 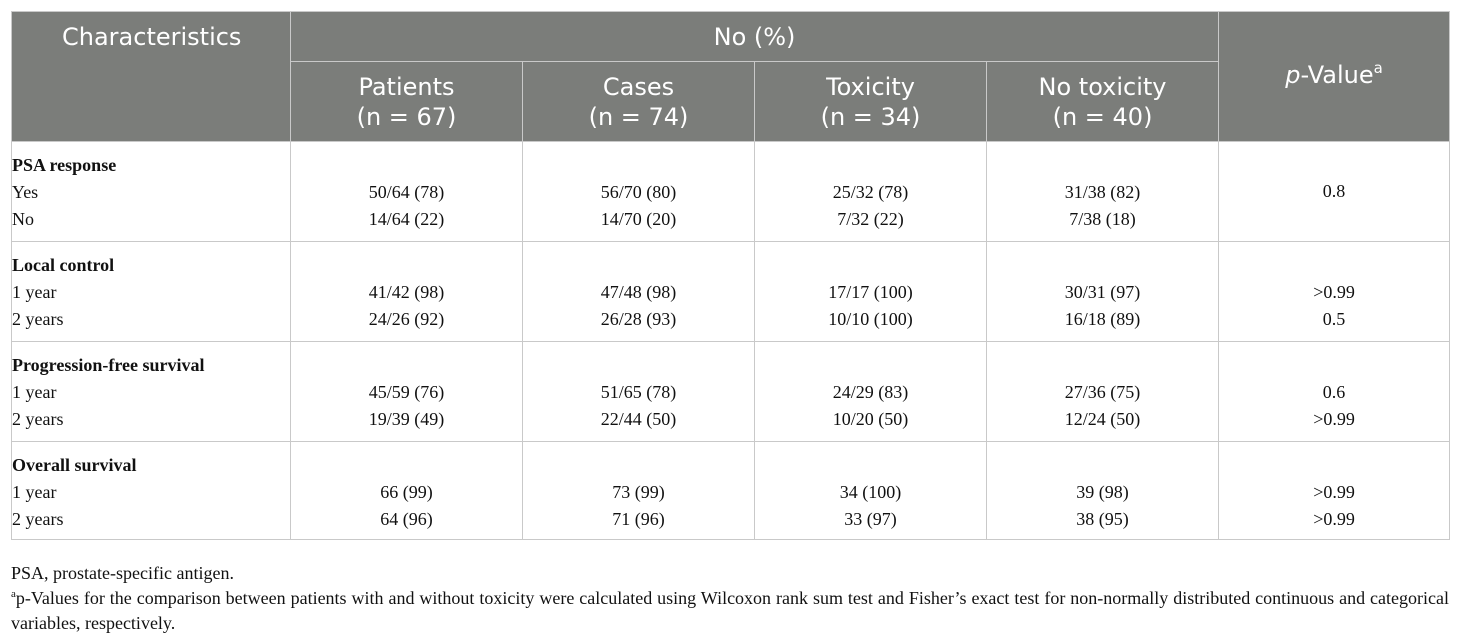 What do you see at coordinates (1102, 324) in the screenshot?
I see `cell-no-toxicity: 16/18 (89)` at bounding box center [1102, 324].